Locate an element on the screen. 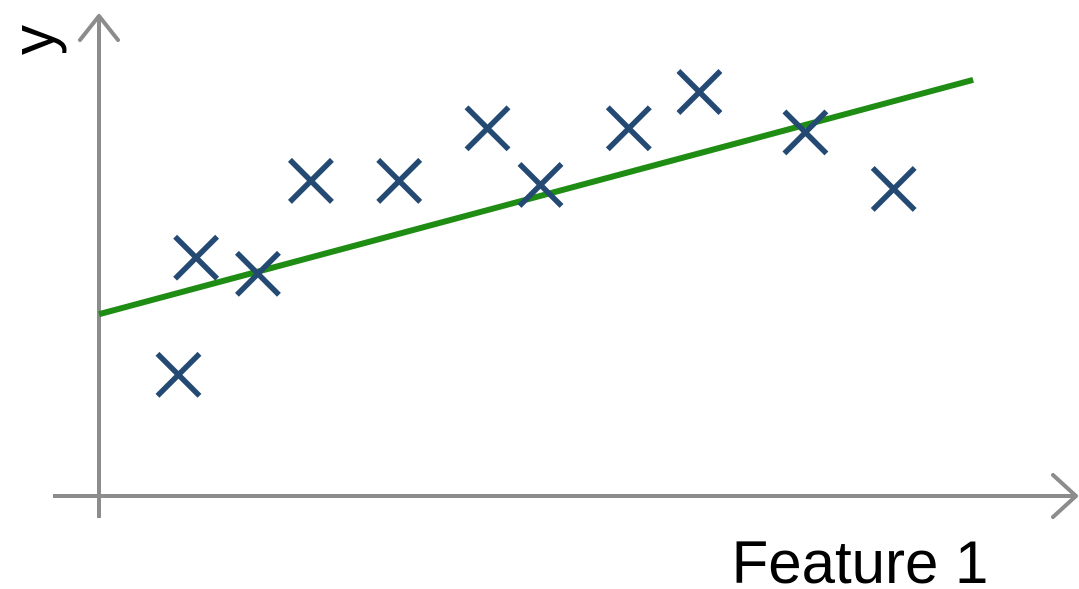 The image size is (1079, 589). x-axis-arrowhead is located at coordinates (1064, 496).